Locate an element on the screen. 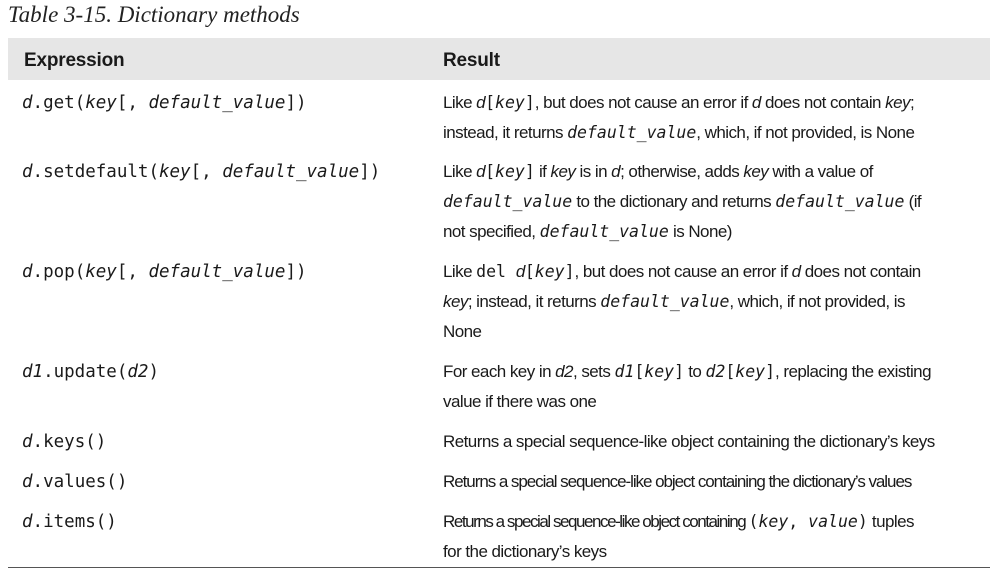 The height and width of the screenshot is (579, 995). column-header-expression: Expression is located at coordinates (74, 60).